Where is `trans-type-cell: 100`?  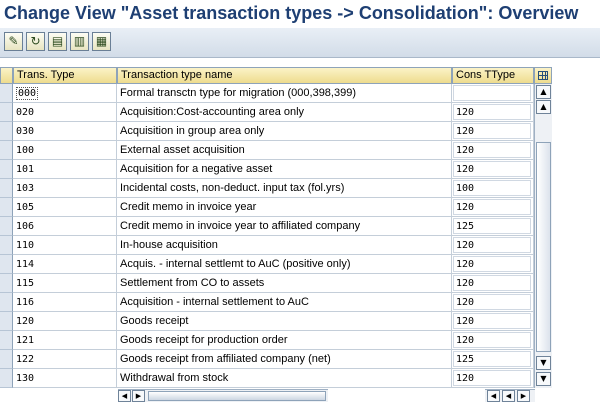
trans-type-cell: 100 is located at coordinates (65, 150).